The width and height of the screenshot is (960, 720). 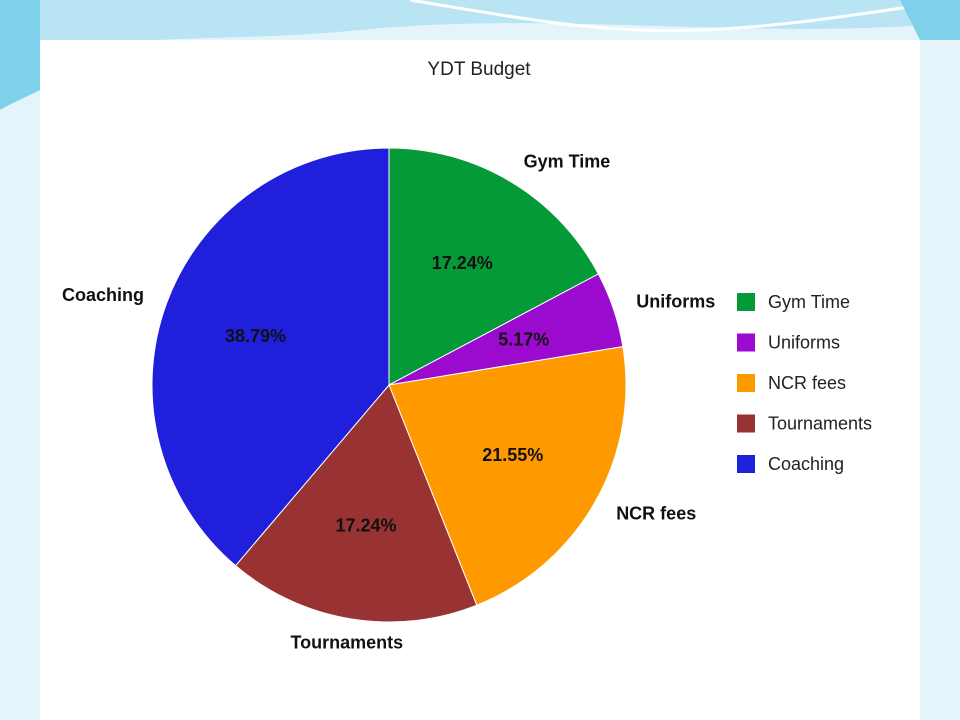 What do you see at coordinates (684, 16) in the screenshot?
I see `top-wave-highlight` at bounding box center [684, 16].